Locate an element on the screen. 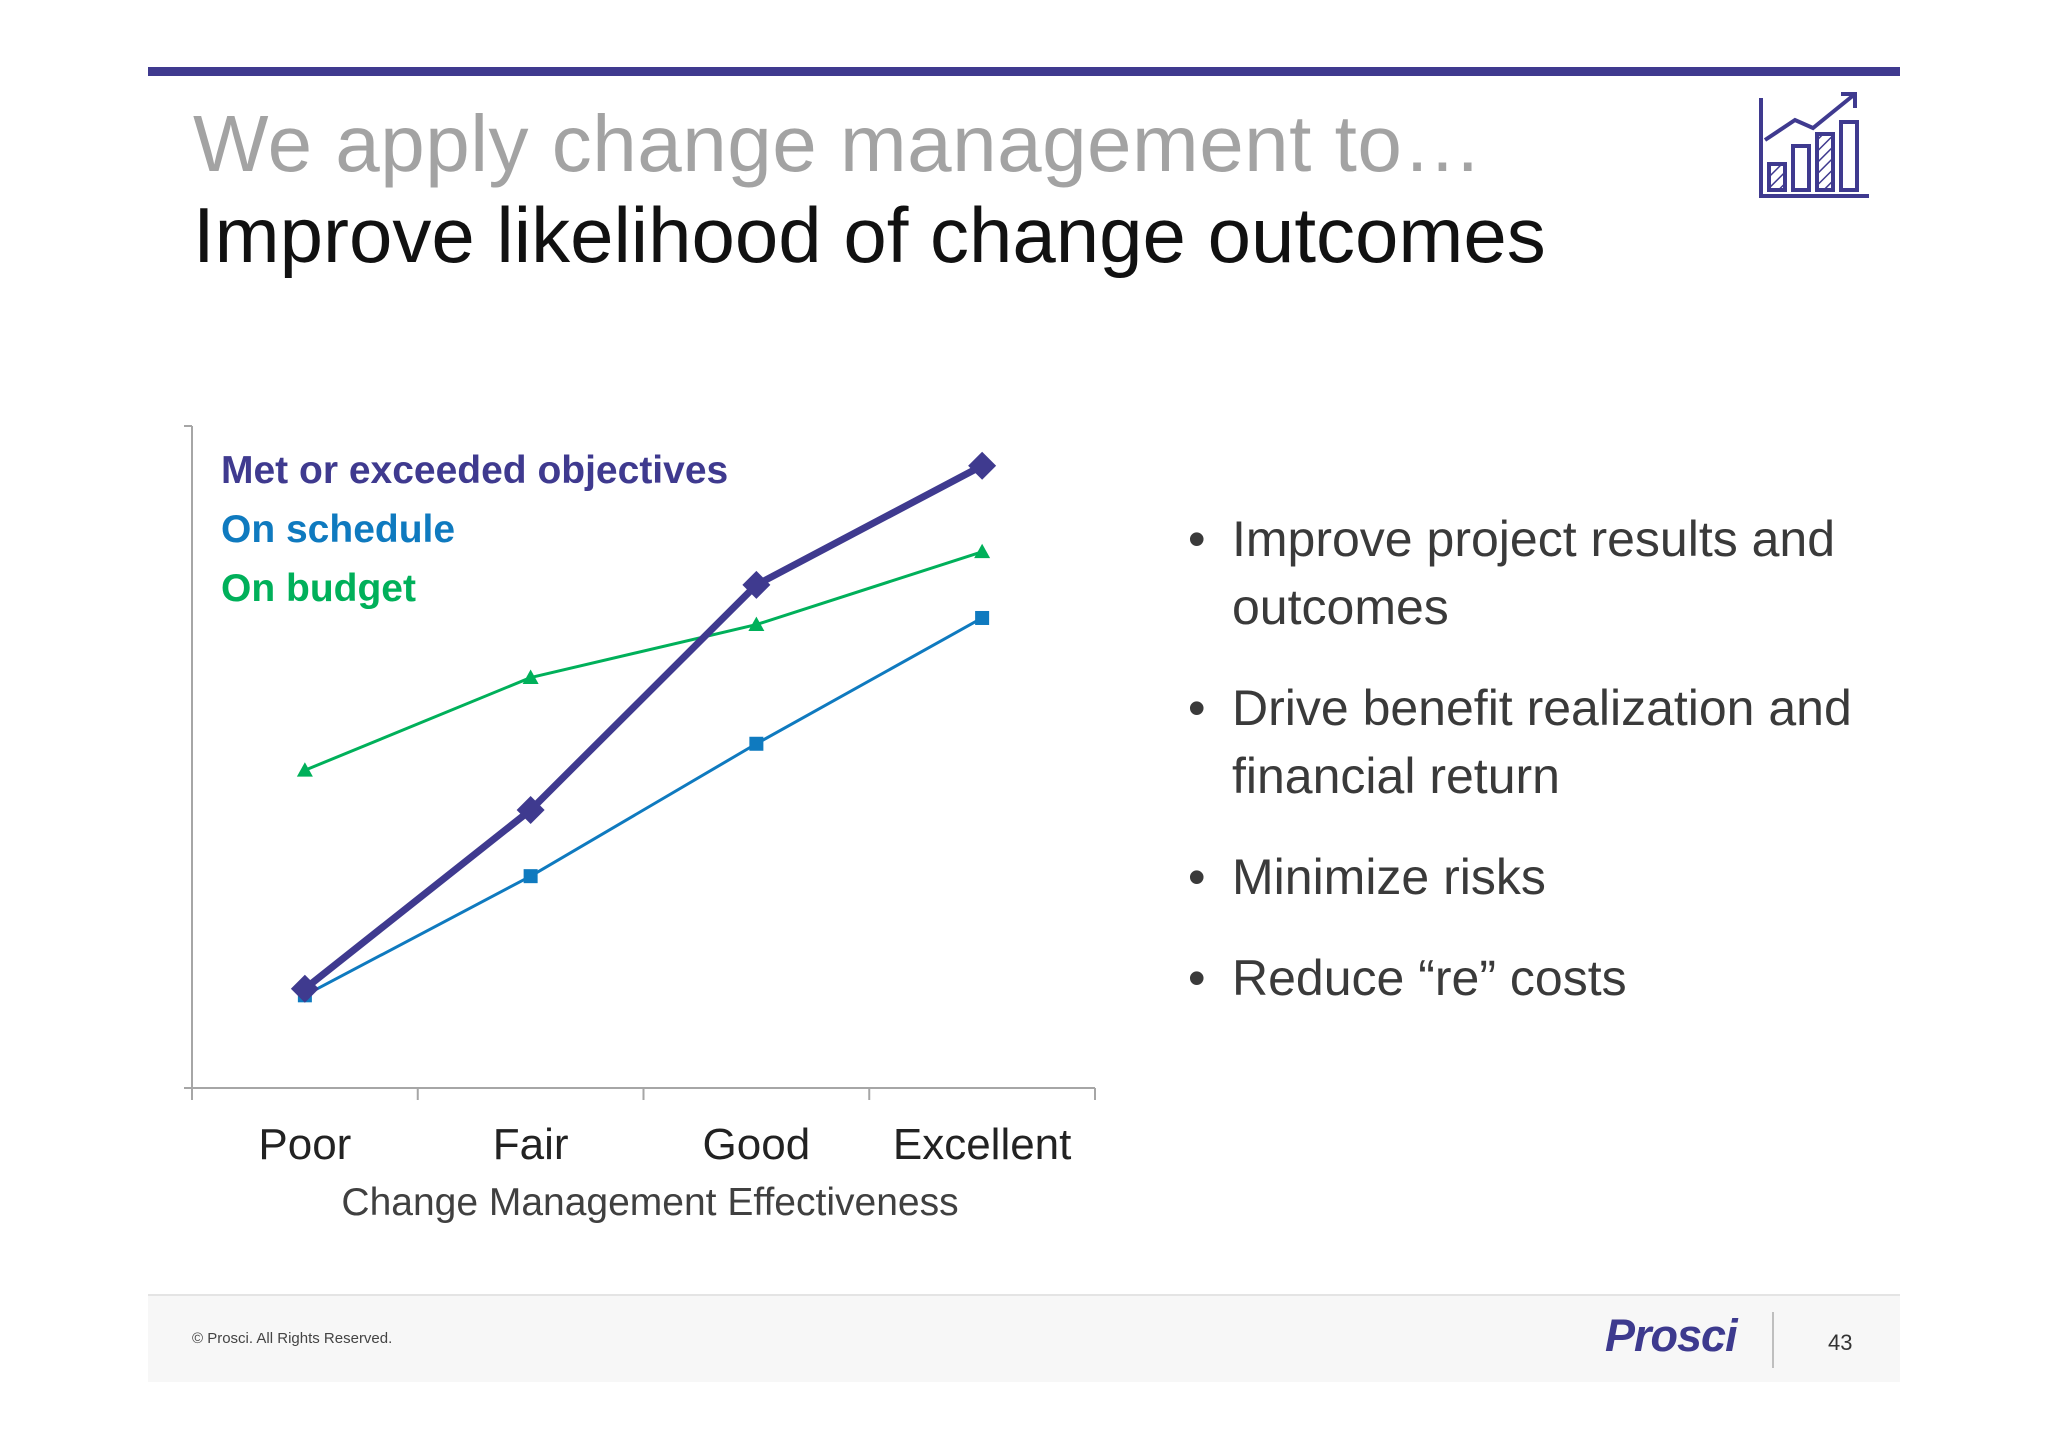 The width and height of the screenshot is (2048, 1447). x-tick-label: Good is located at coordinates (756, 1144).